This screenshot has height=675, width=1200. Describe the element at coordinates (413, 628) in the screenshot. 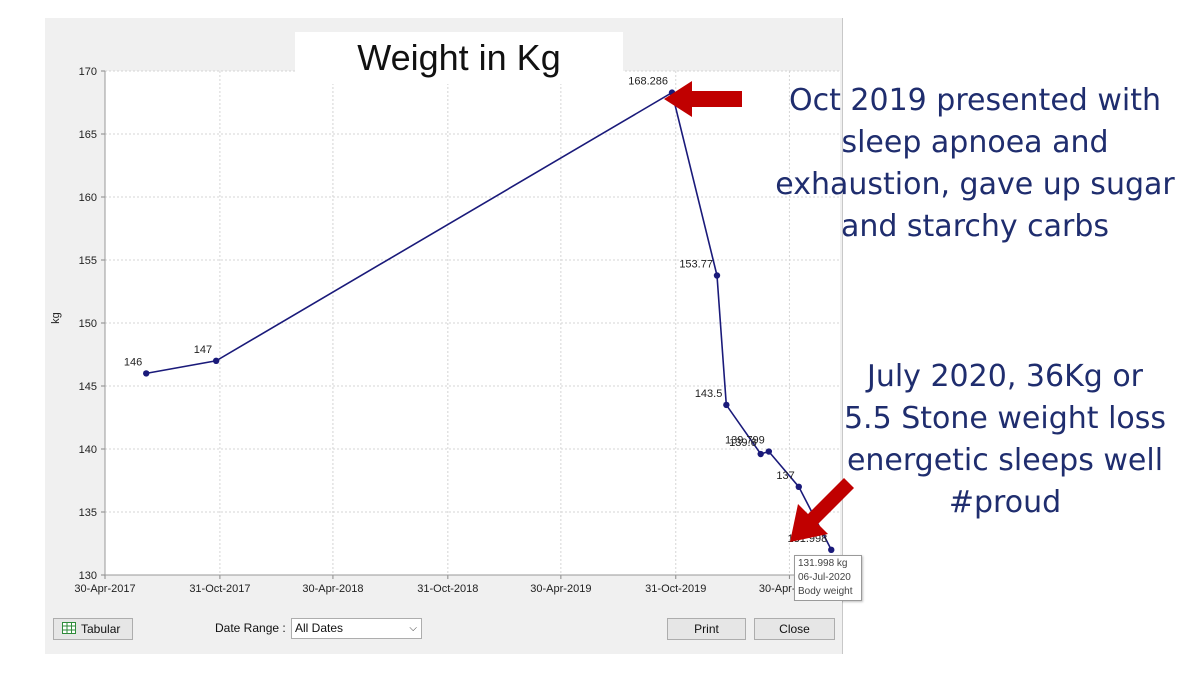

I see `chevron-down-icon: ⌵` at that location.